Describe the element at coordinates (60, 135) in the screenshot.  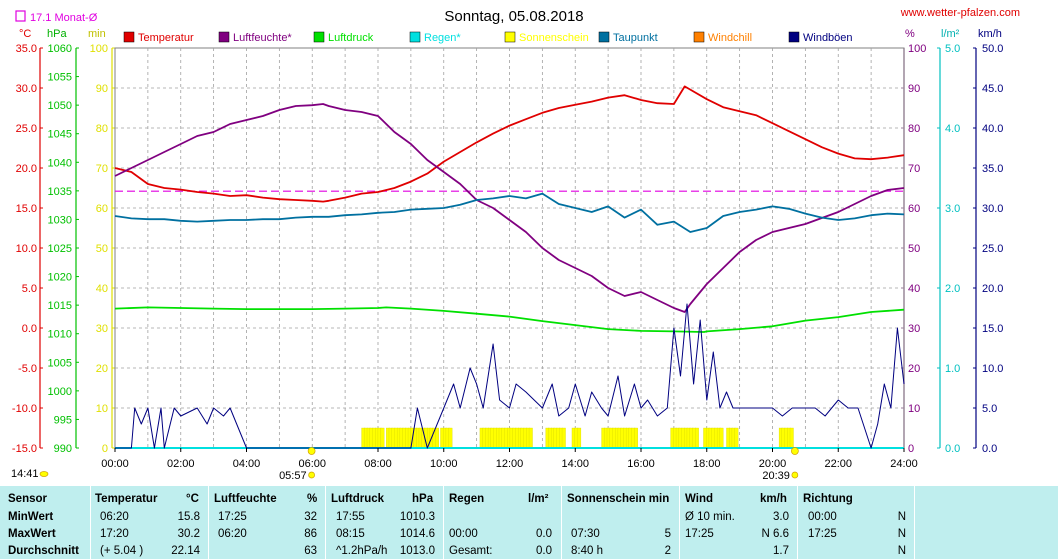
I see `pressure_hpa-tick-label: 1045` at that location.